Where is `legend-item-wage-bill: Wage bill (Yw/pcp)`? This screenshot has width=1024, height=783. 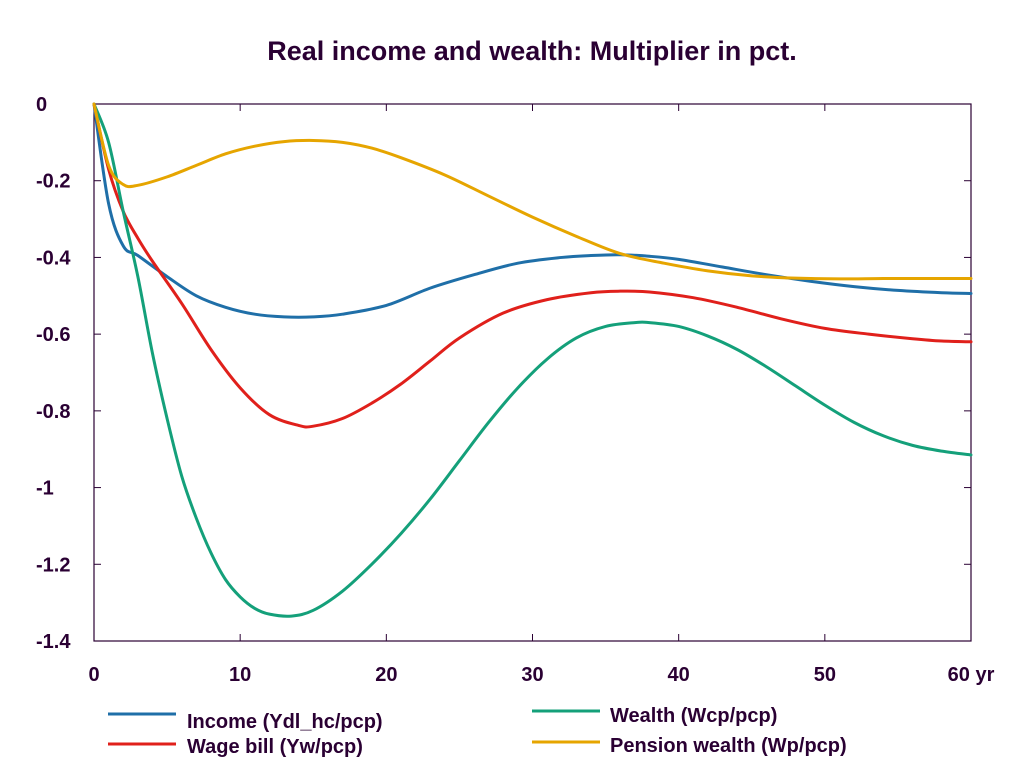 legend-item-wage-bill: Wage bill (Yw/pcp) is located at coordinates (235, 747).